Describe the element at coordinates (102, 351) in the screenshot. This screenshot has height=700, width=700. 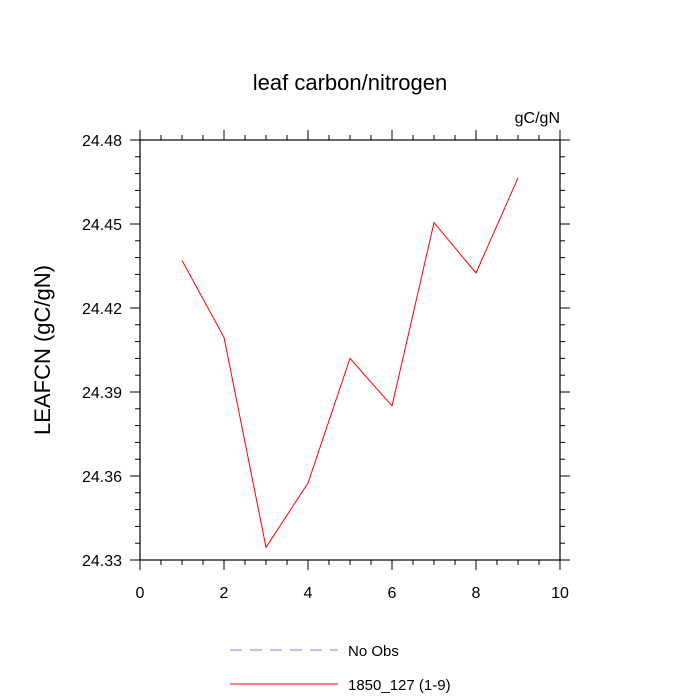
I see `y-tick-labels: 24.33 24.36 24.39 24.42 24.45 24.48` at that location.